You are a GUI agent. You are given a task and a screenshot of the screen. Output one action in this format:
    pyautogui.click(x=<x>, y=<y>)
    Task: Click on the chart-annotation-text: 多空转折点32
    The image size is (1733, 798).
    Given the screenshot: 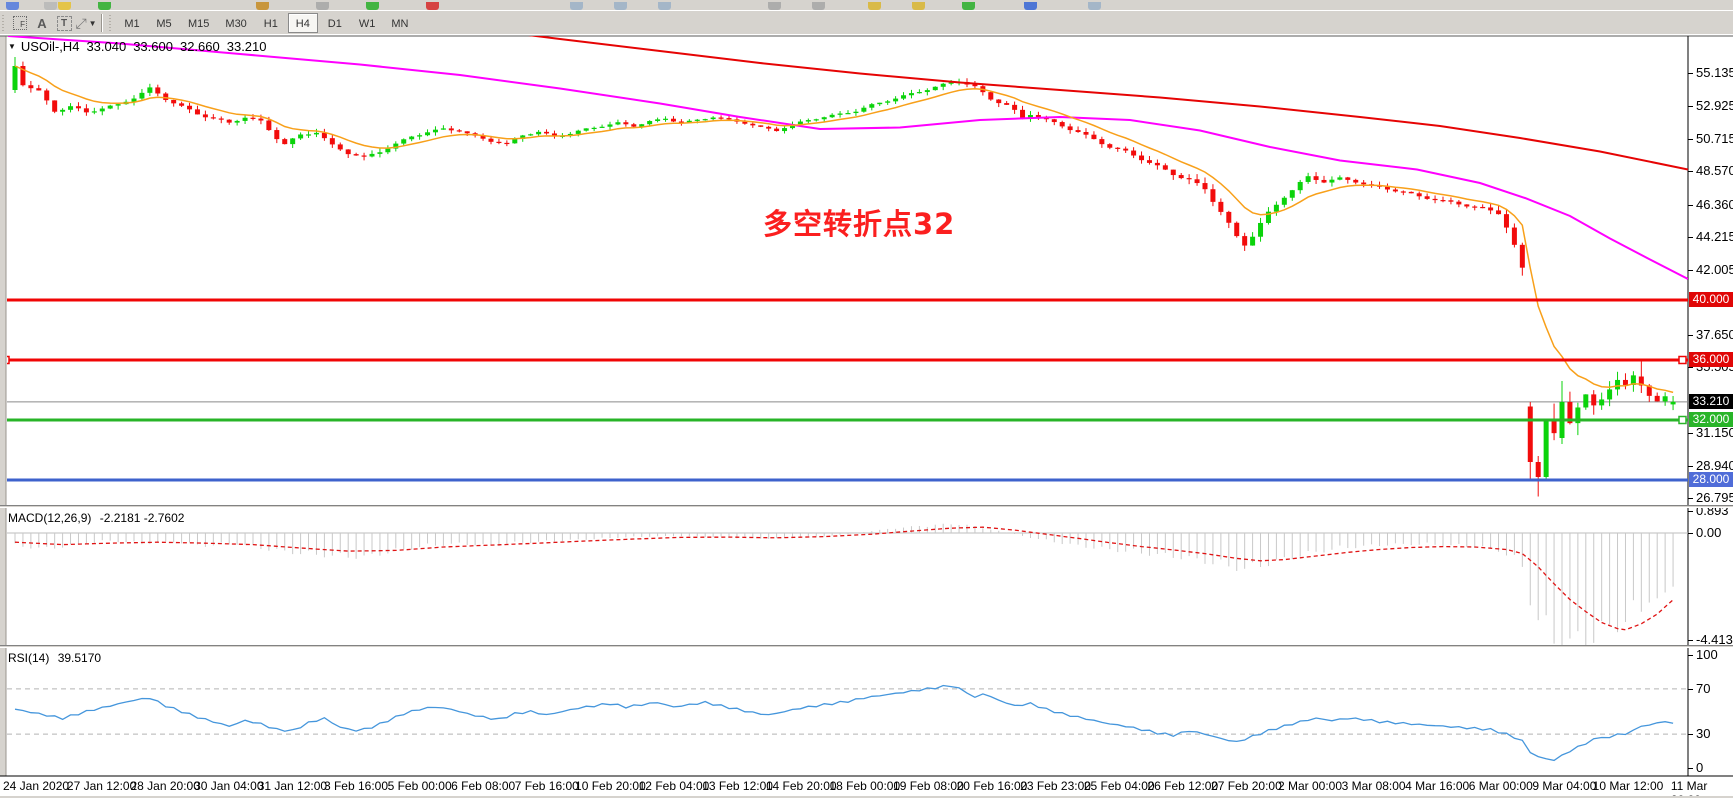 What is the action you would take?
    pyautogui.click(x=859, y=224)
    